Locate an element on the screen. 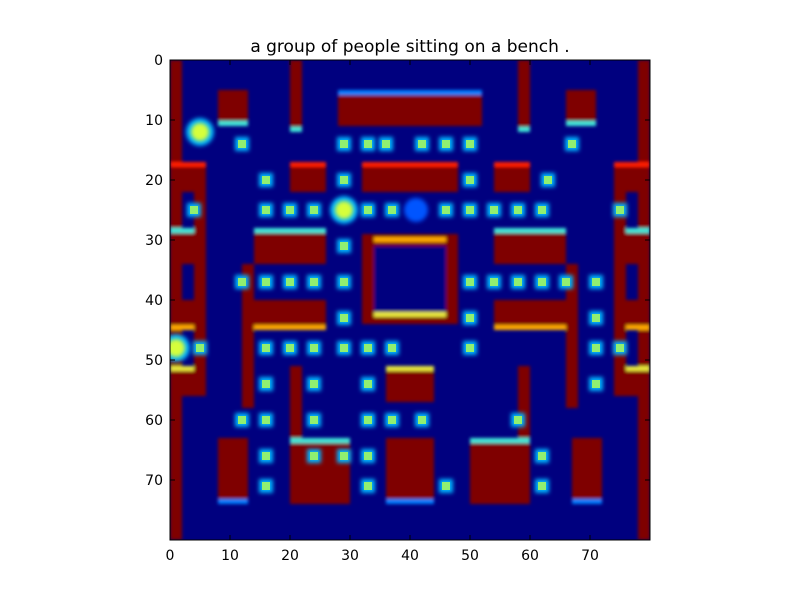  x-tick-label: 50 is located at coordinates (470, 556).